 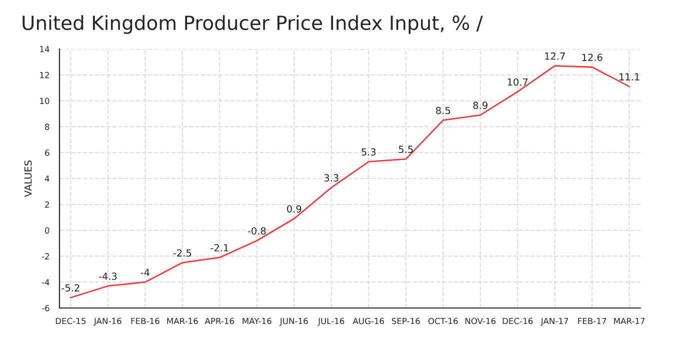 What do you see at coordinates (47, 153) in the screenshot?
I see `y-tick-label: 6` at bounding box center [47, 153].